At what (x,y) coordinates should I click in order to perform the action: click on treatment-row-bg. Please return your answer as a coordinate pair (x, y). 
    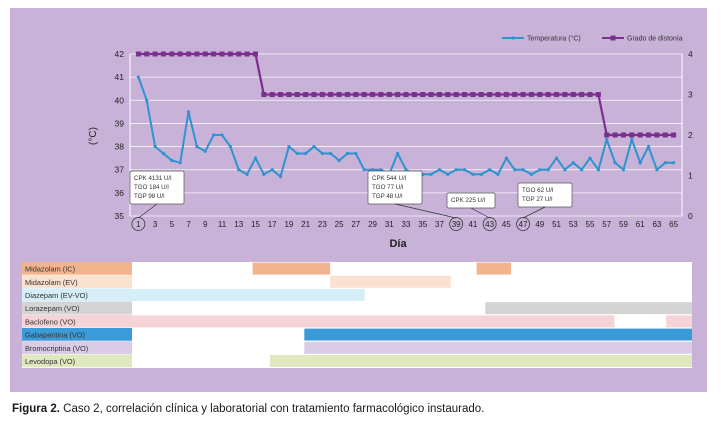
    Looking at the image, I should click on (357, 269).